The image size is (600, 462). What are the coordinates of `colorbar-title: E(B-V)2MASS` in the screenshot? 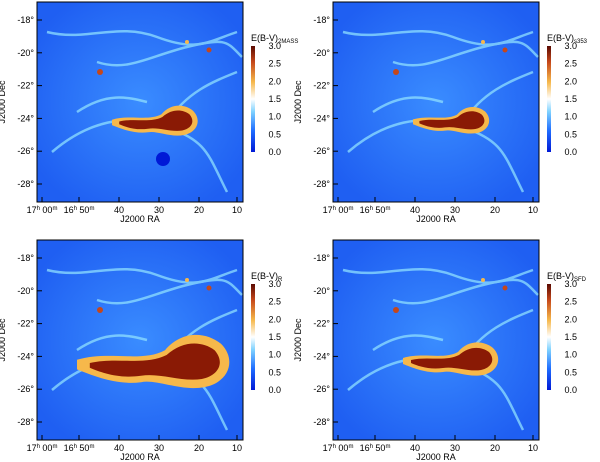 It's located at (274, 39).